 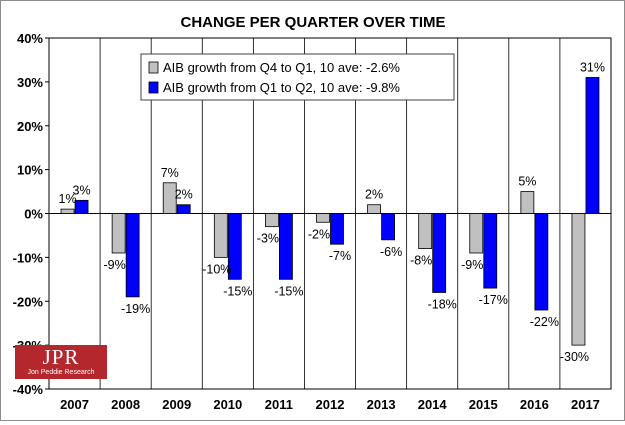 I want to click on legend-swatch-q4-q1, so click(x=153, y=67).